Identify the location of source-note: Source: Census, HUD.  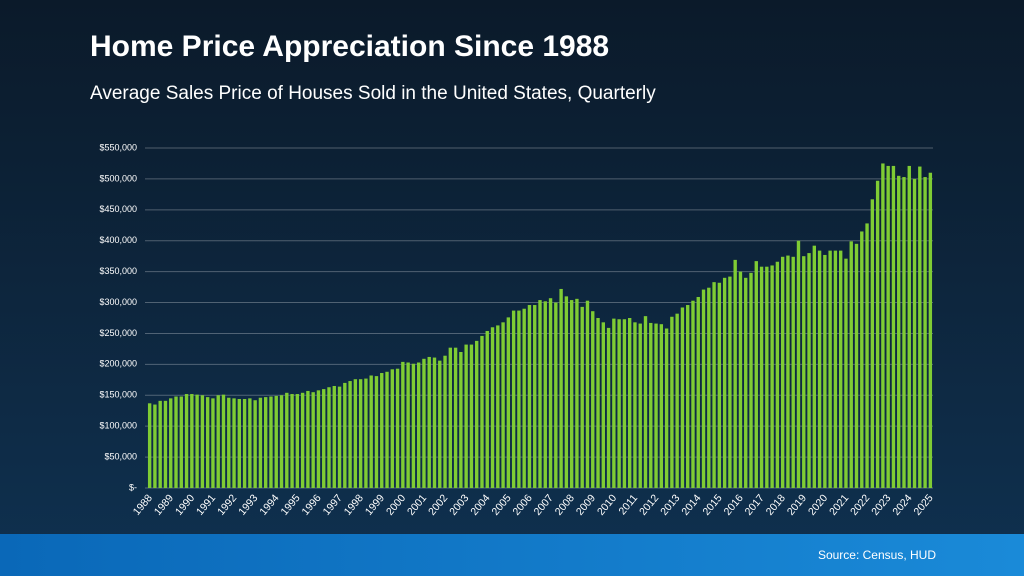
(877, 555).